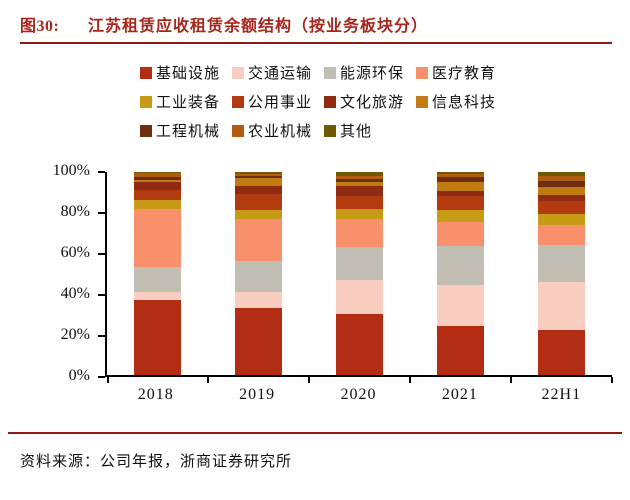 This screenshot has width=630, height=500. I want to click on legend-label: 公用事业, so click(280, 103).